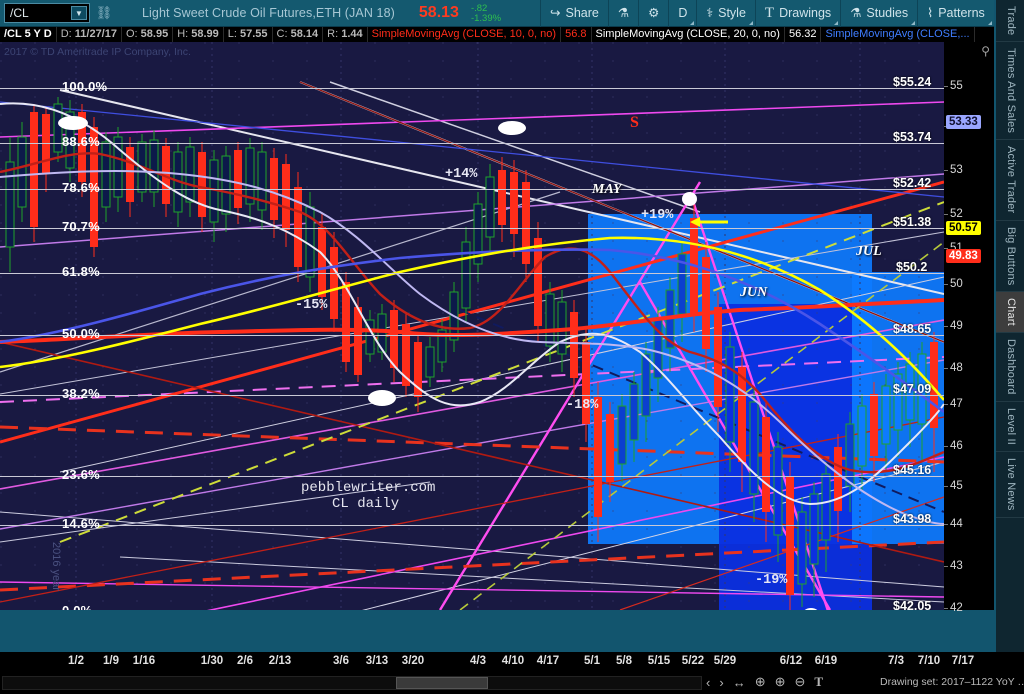  Describe the element at coordinates (47, 13) in the screenshot. I see `symbol-input: /CL ▼` at that location.